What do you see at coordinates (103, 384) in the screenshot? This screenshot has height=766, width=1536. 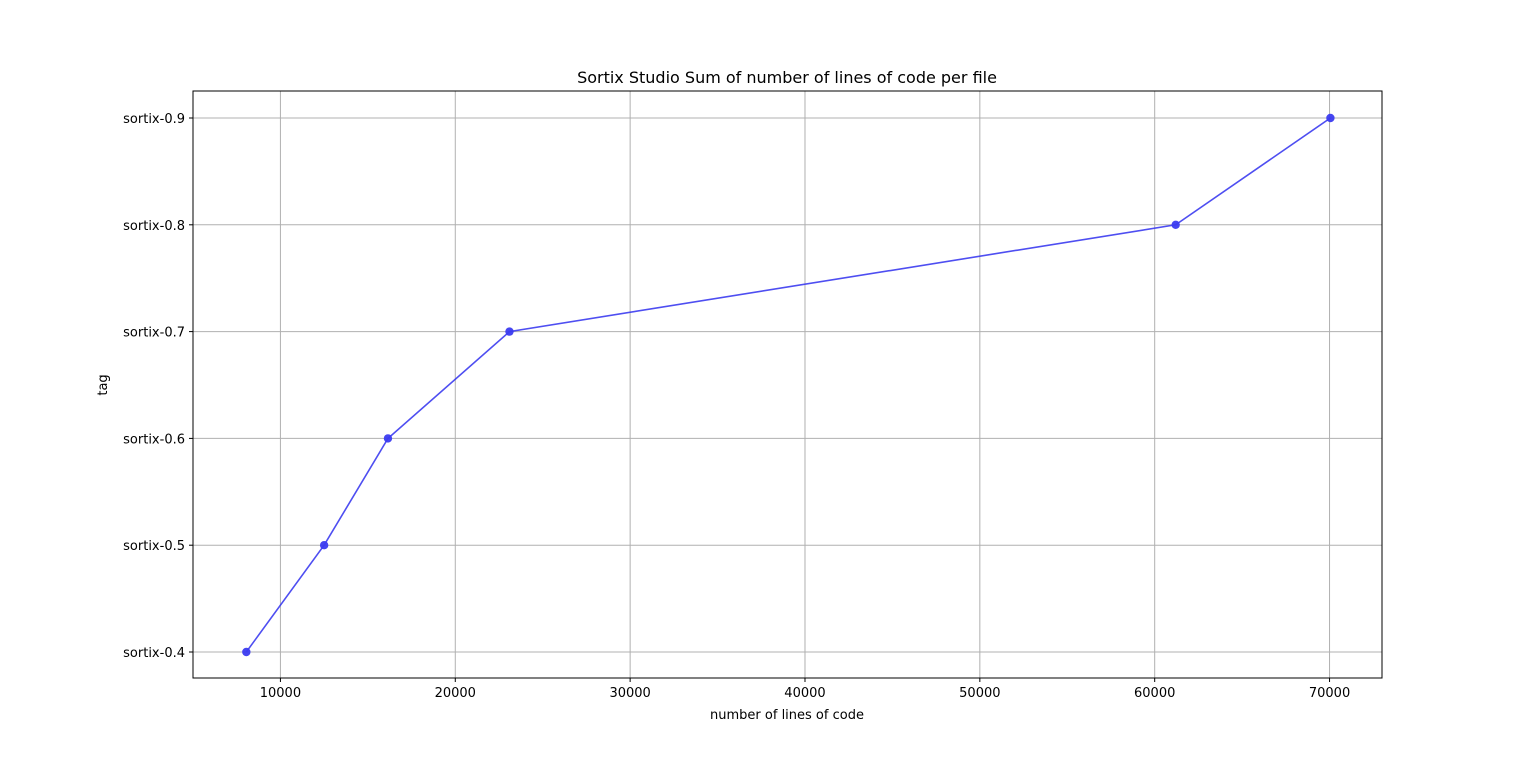 I see `y-axis-label: tag` at bounding box center [103, 384].